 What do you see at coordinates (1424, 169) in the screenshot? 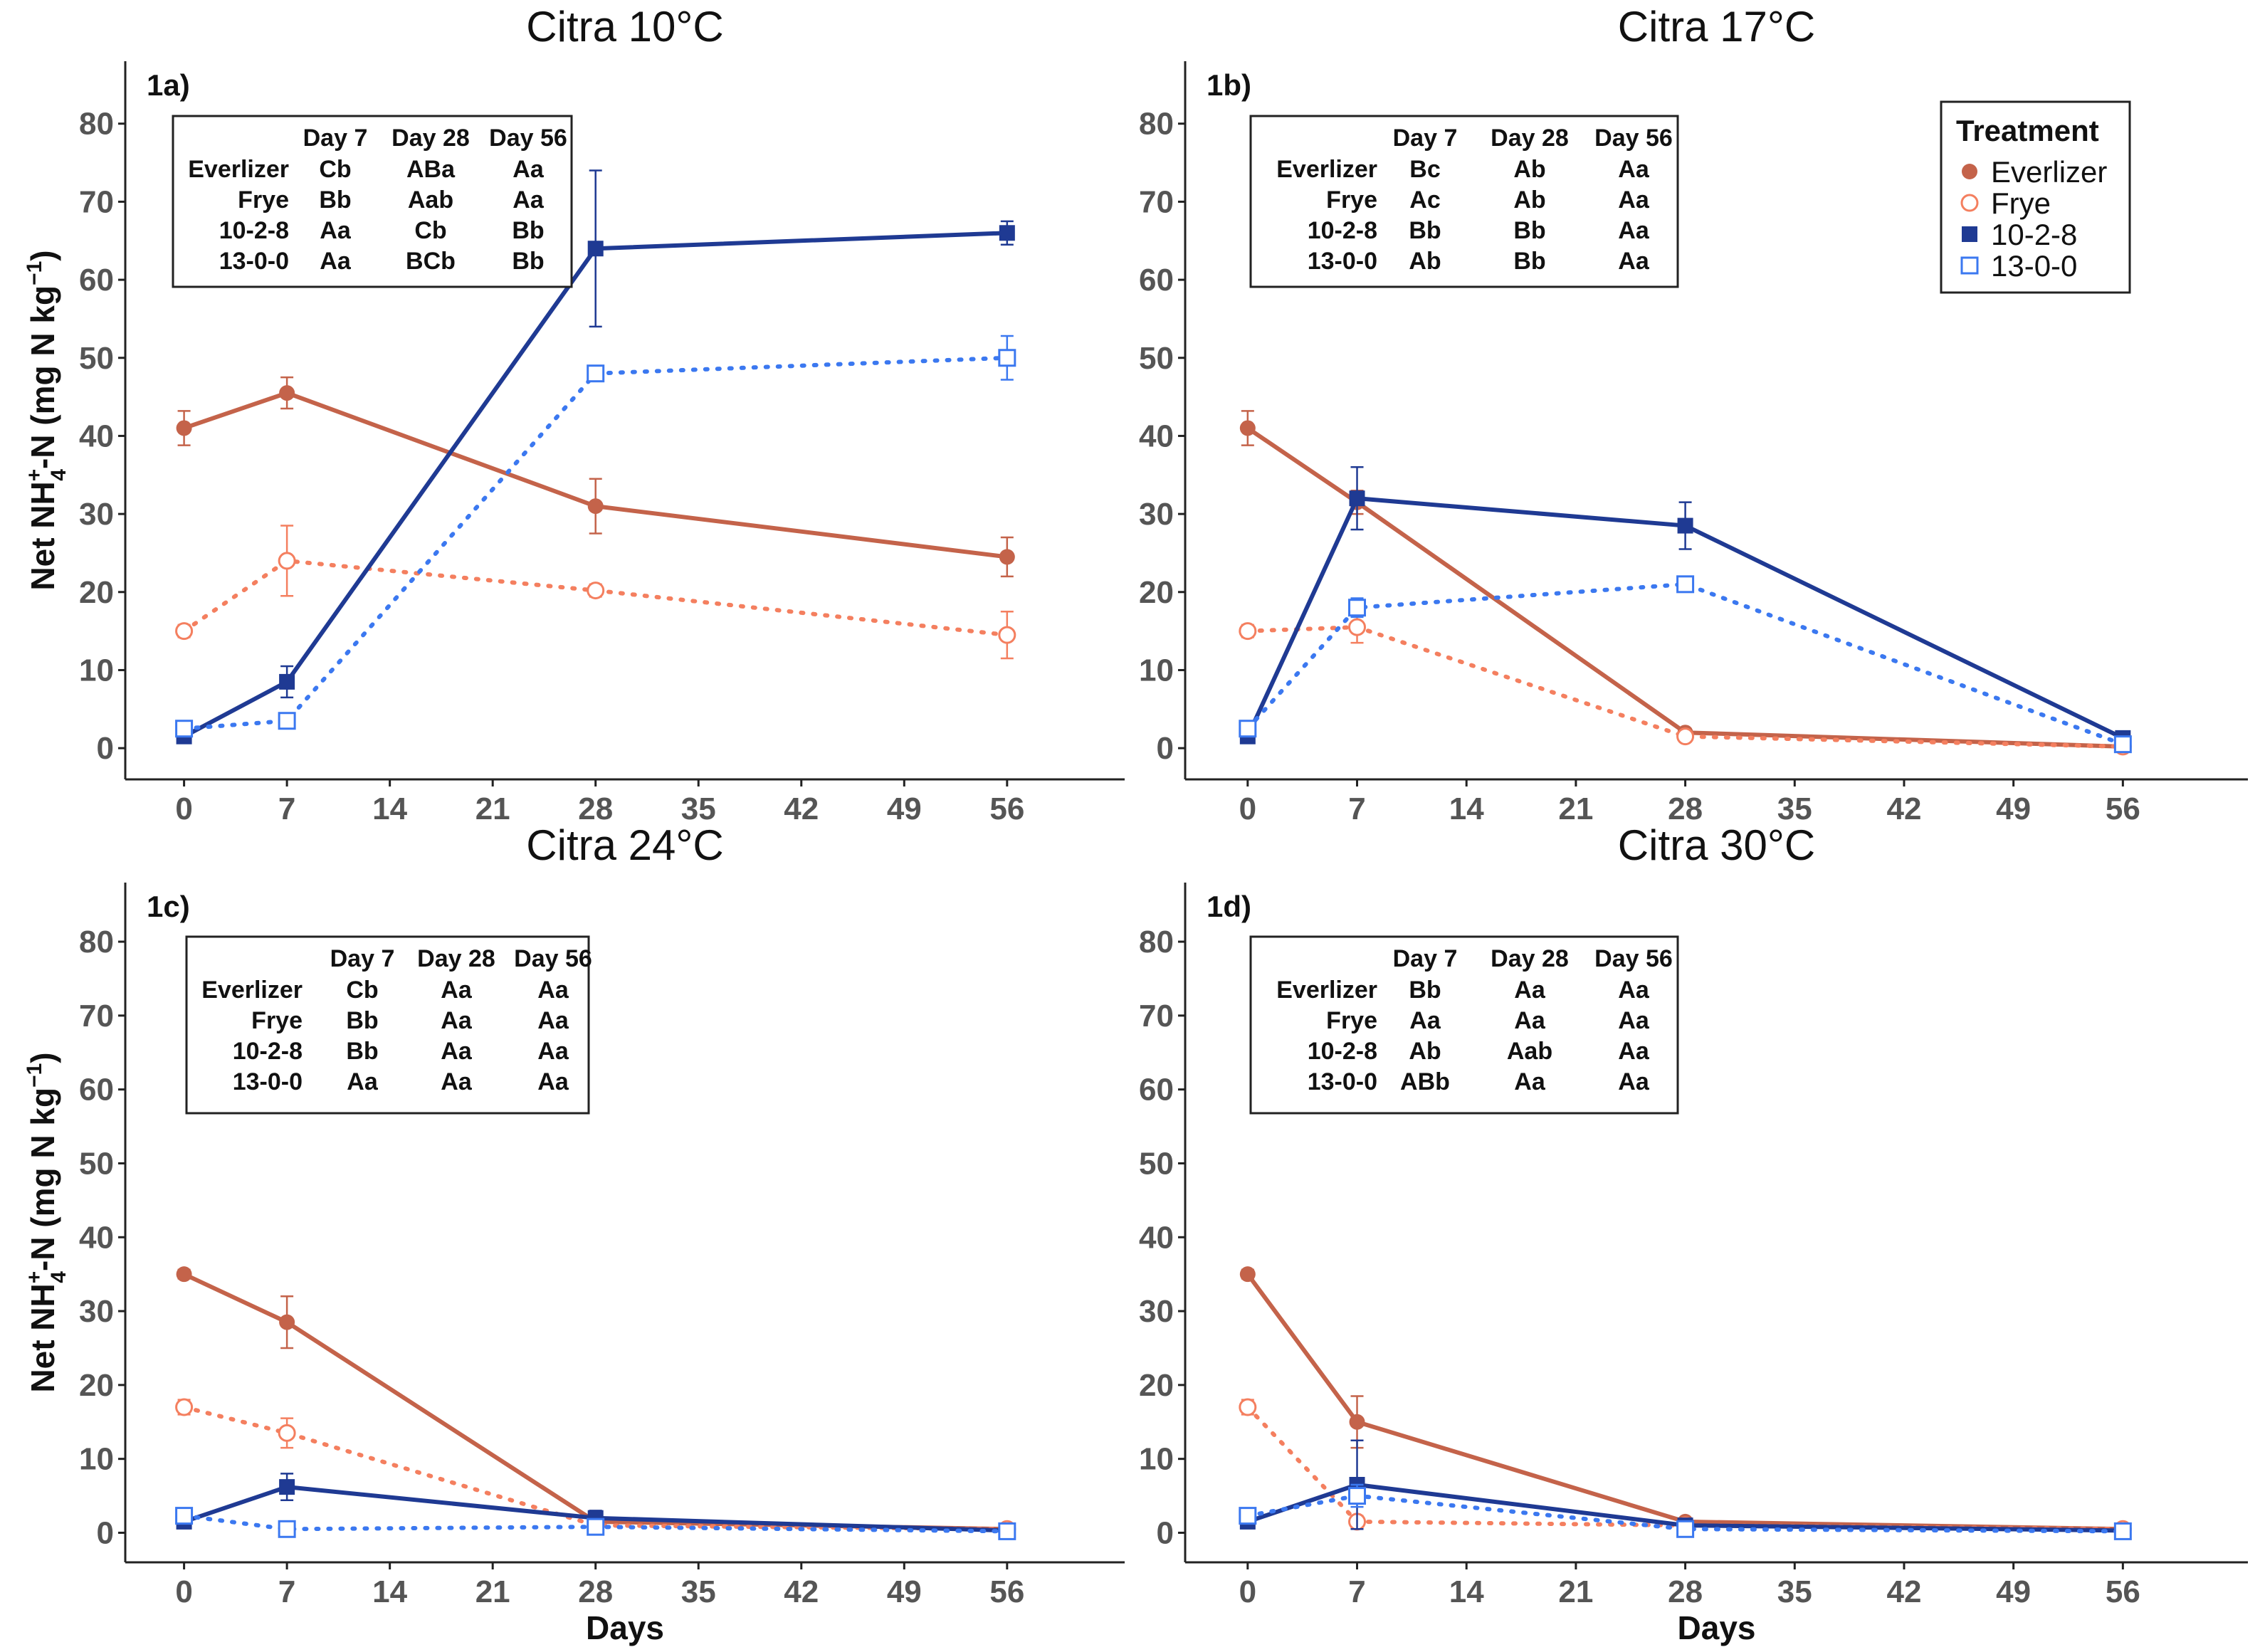
I see `table-cell: Bc` at bounding box center [1424, 169].